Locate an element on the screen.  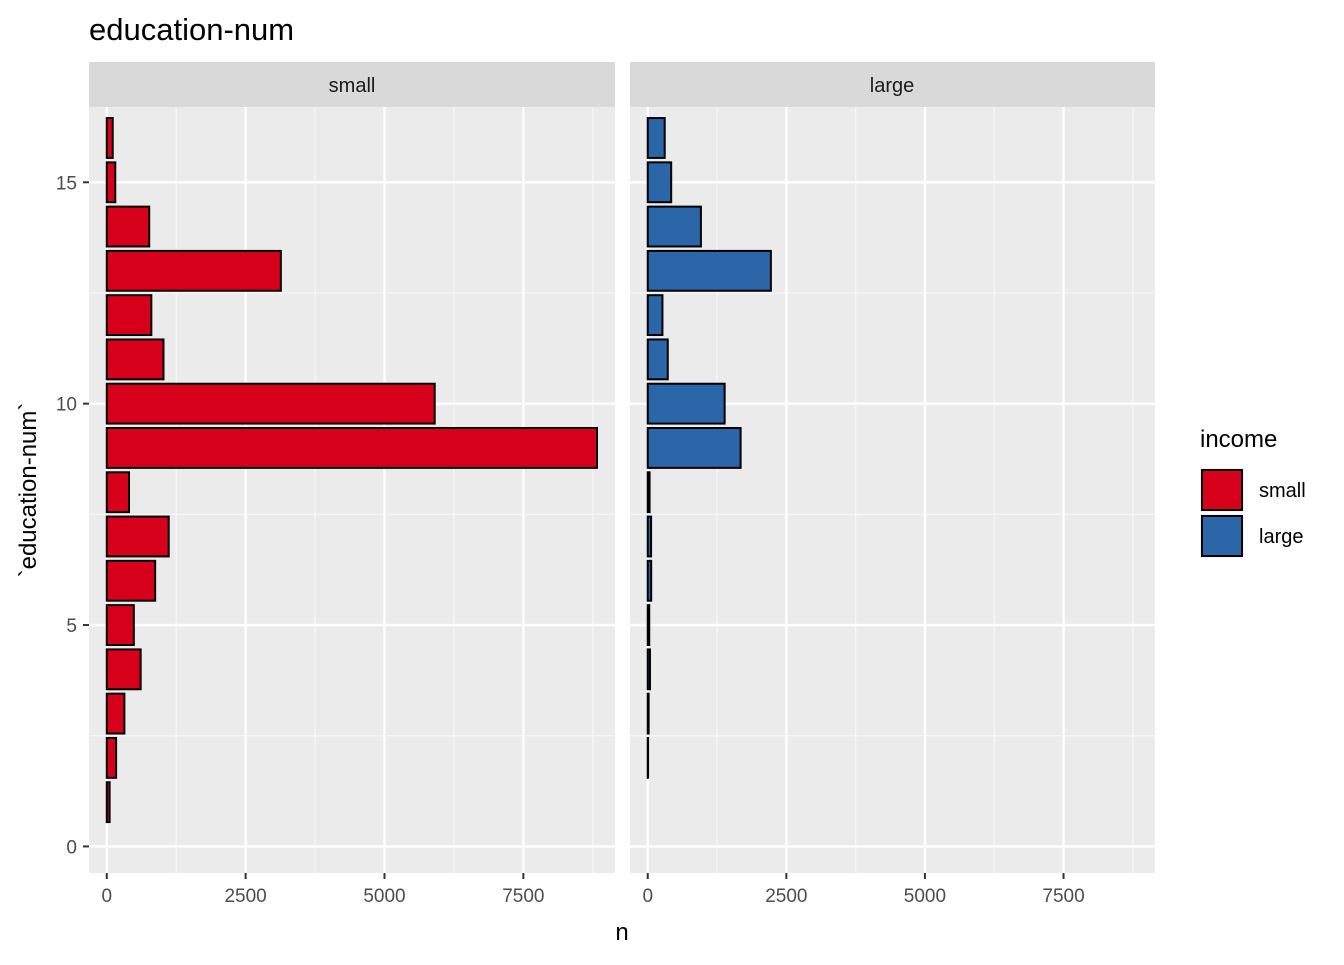
legend-label-large: large is located at coordinates (1281, 537).